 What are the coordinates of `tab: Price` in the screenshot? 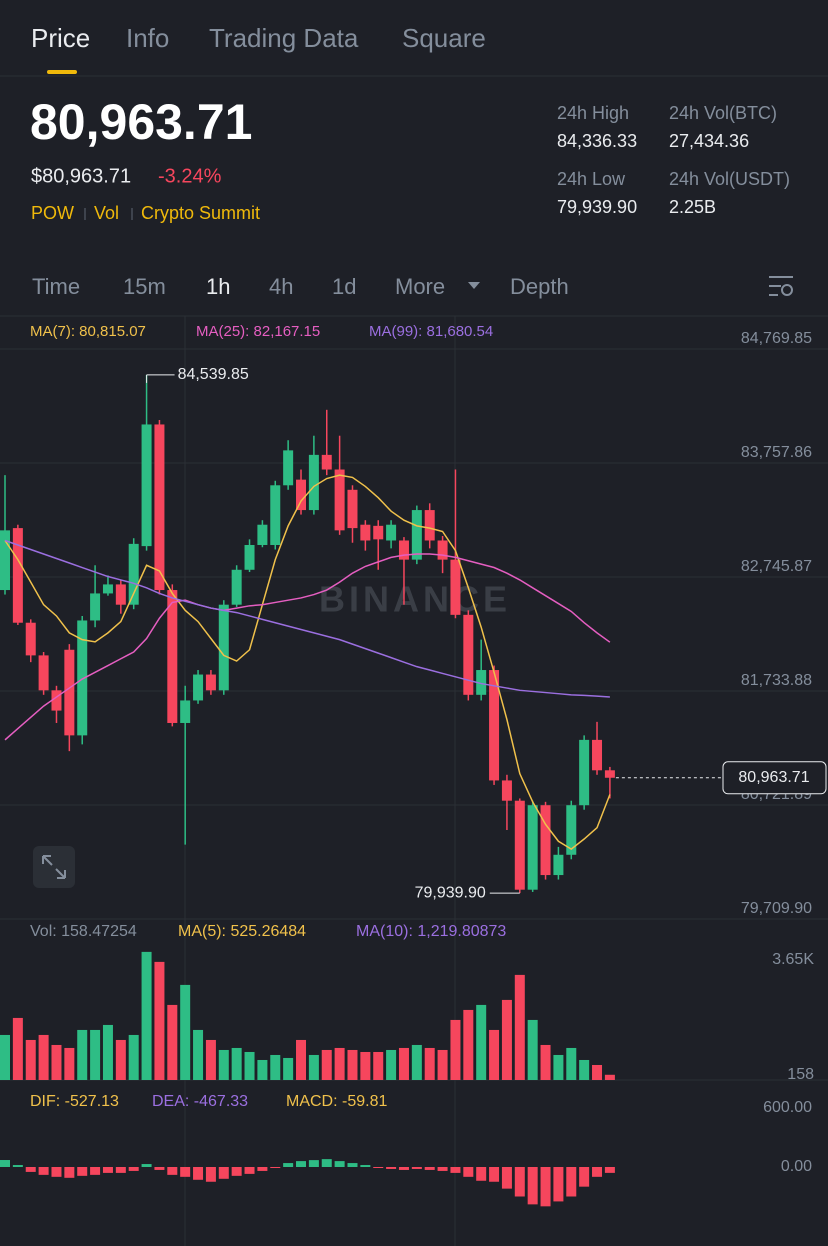 It's located at (60, 38).